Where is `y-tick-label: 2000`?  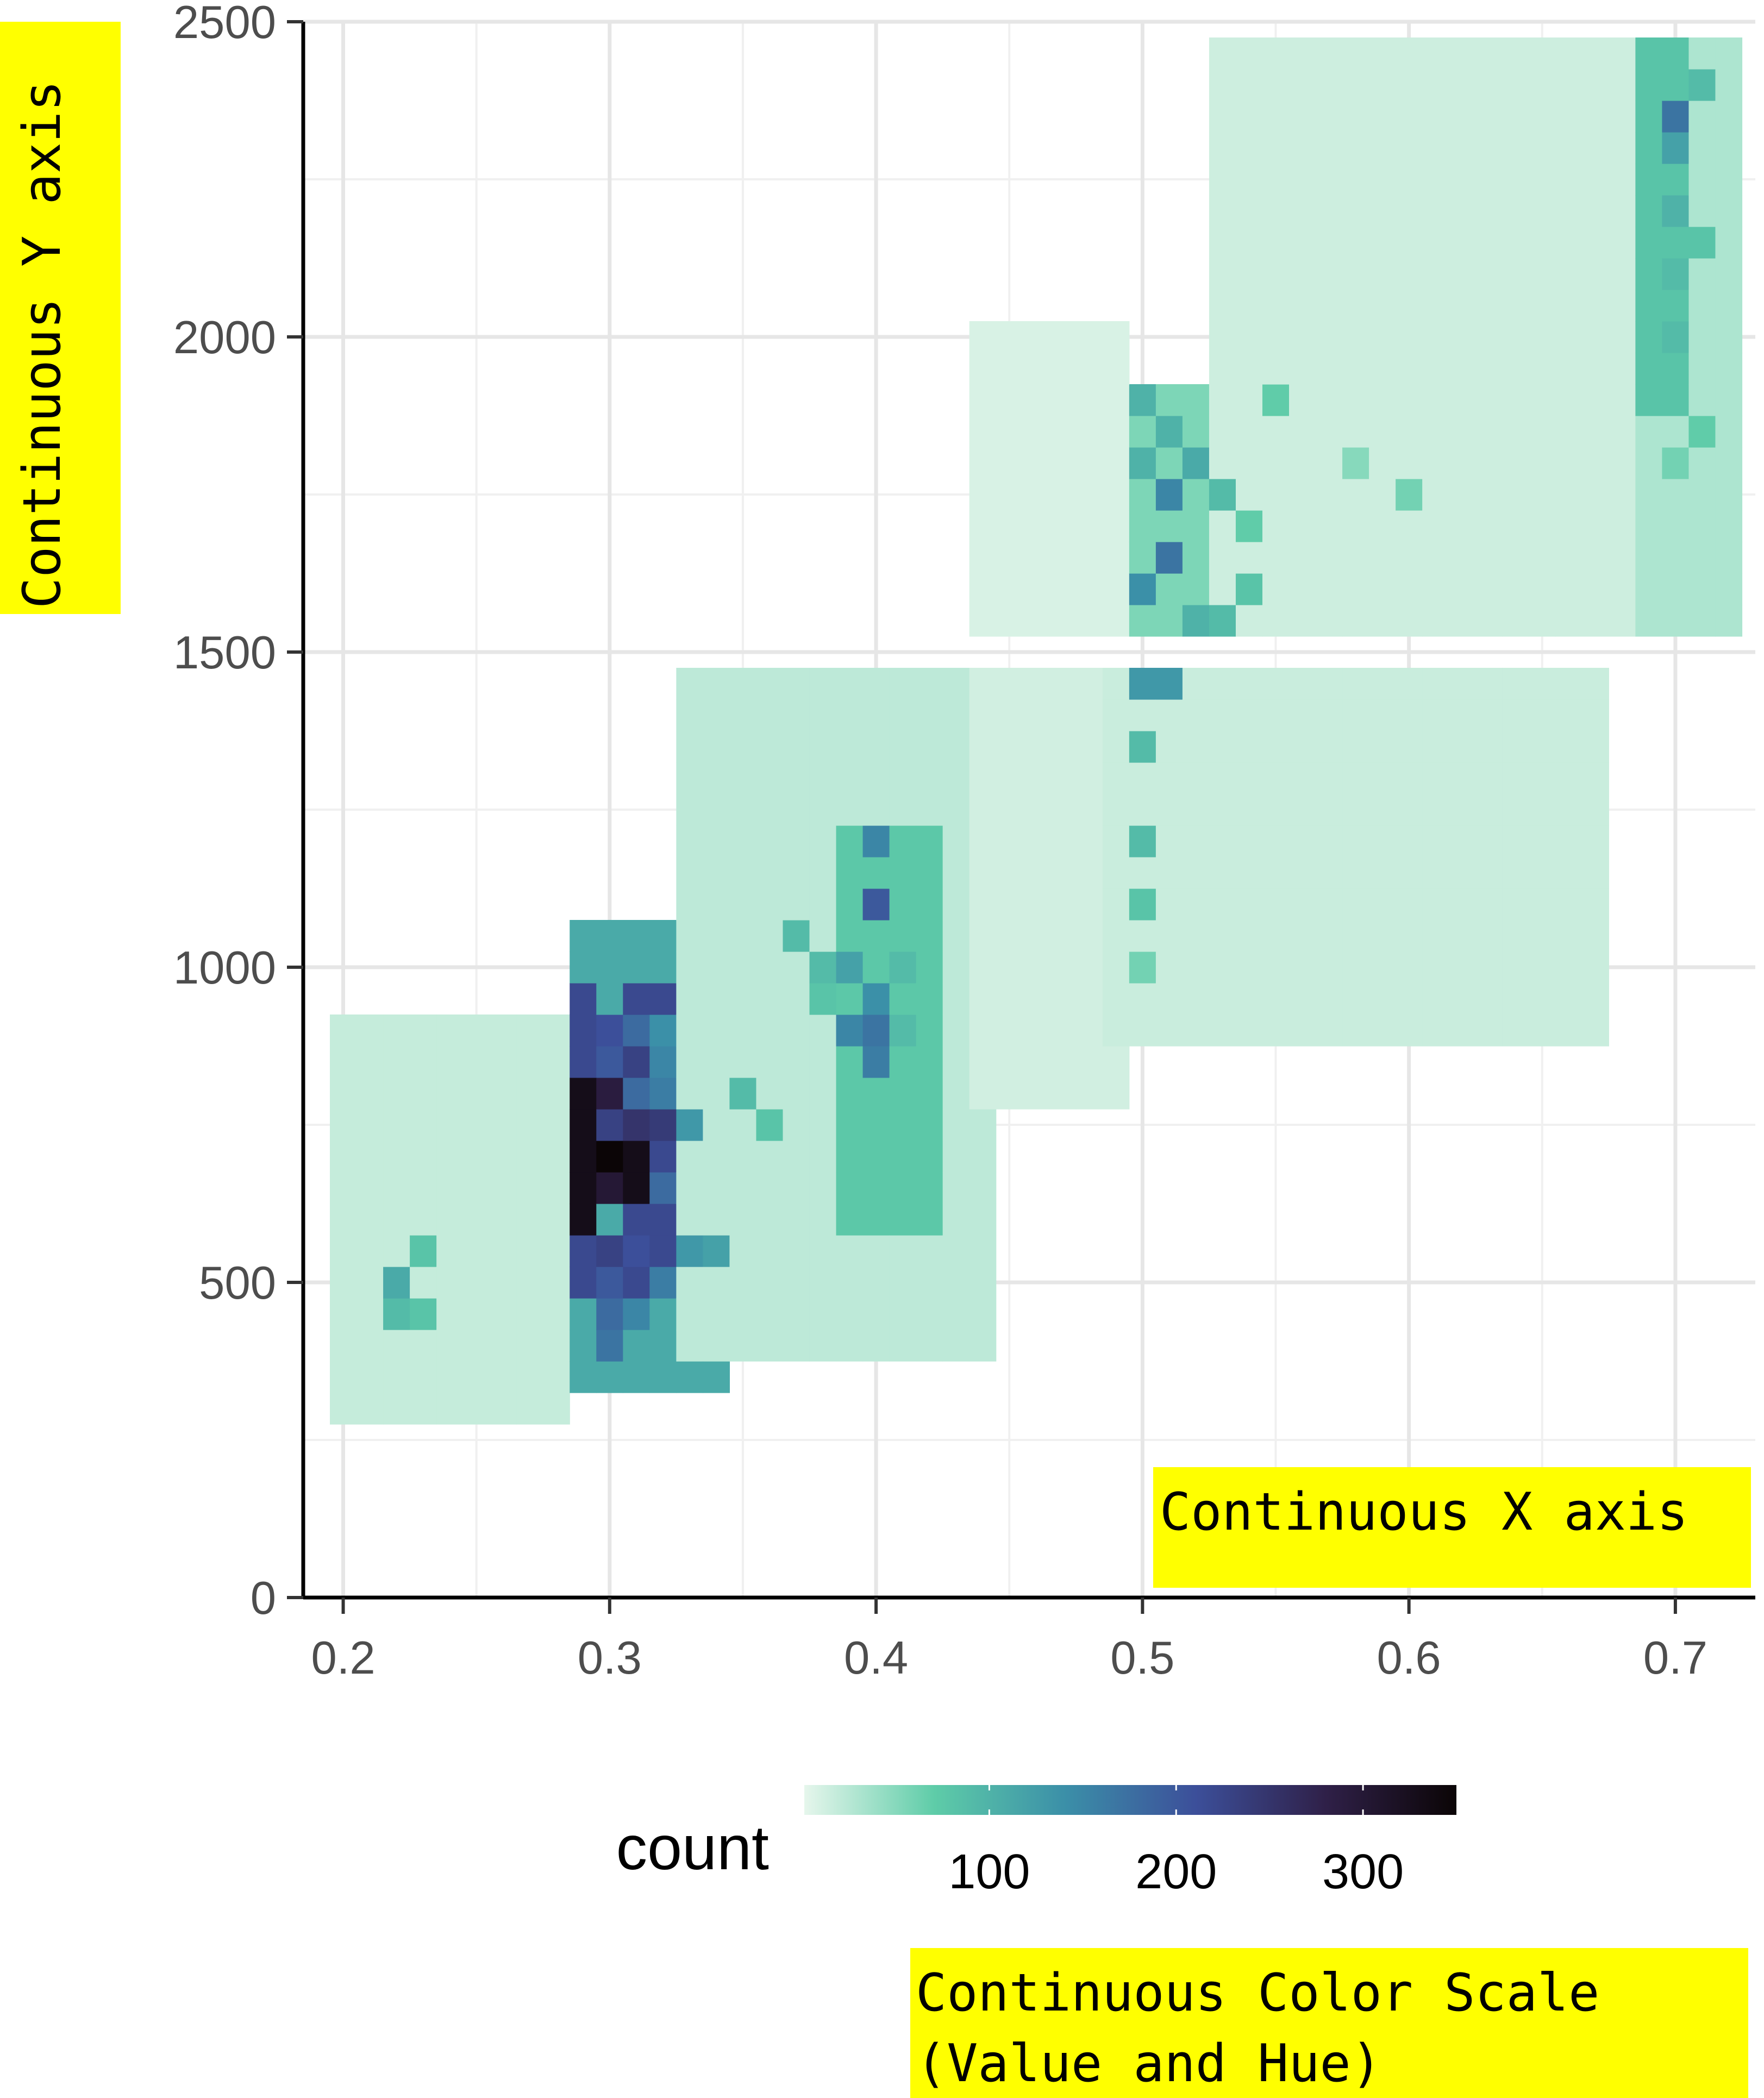 y-tick-label: 2000 is located at coordinates (224, 338).